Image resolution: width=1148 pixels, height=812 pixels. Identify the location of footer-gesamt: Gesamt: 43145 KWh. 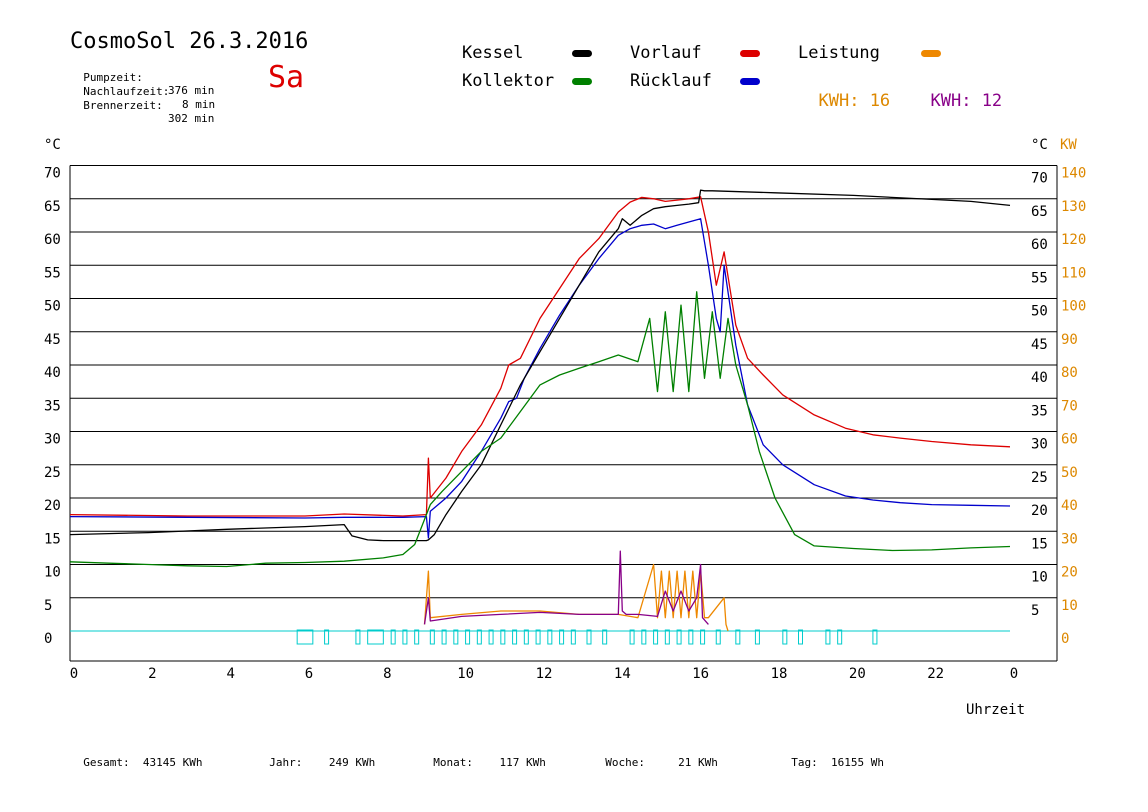
(136, 756).